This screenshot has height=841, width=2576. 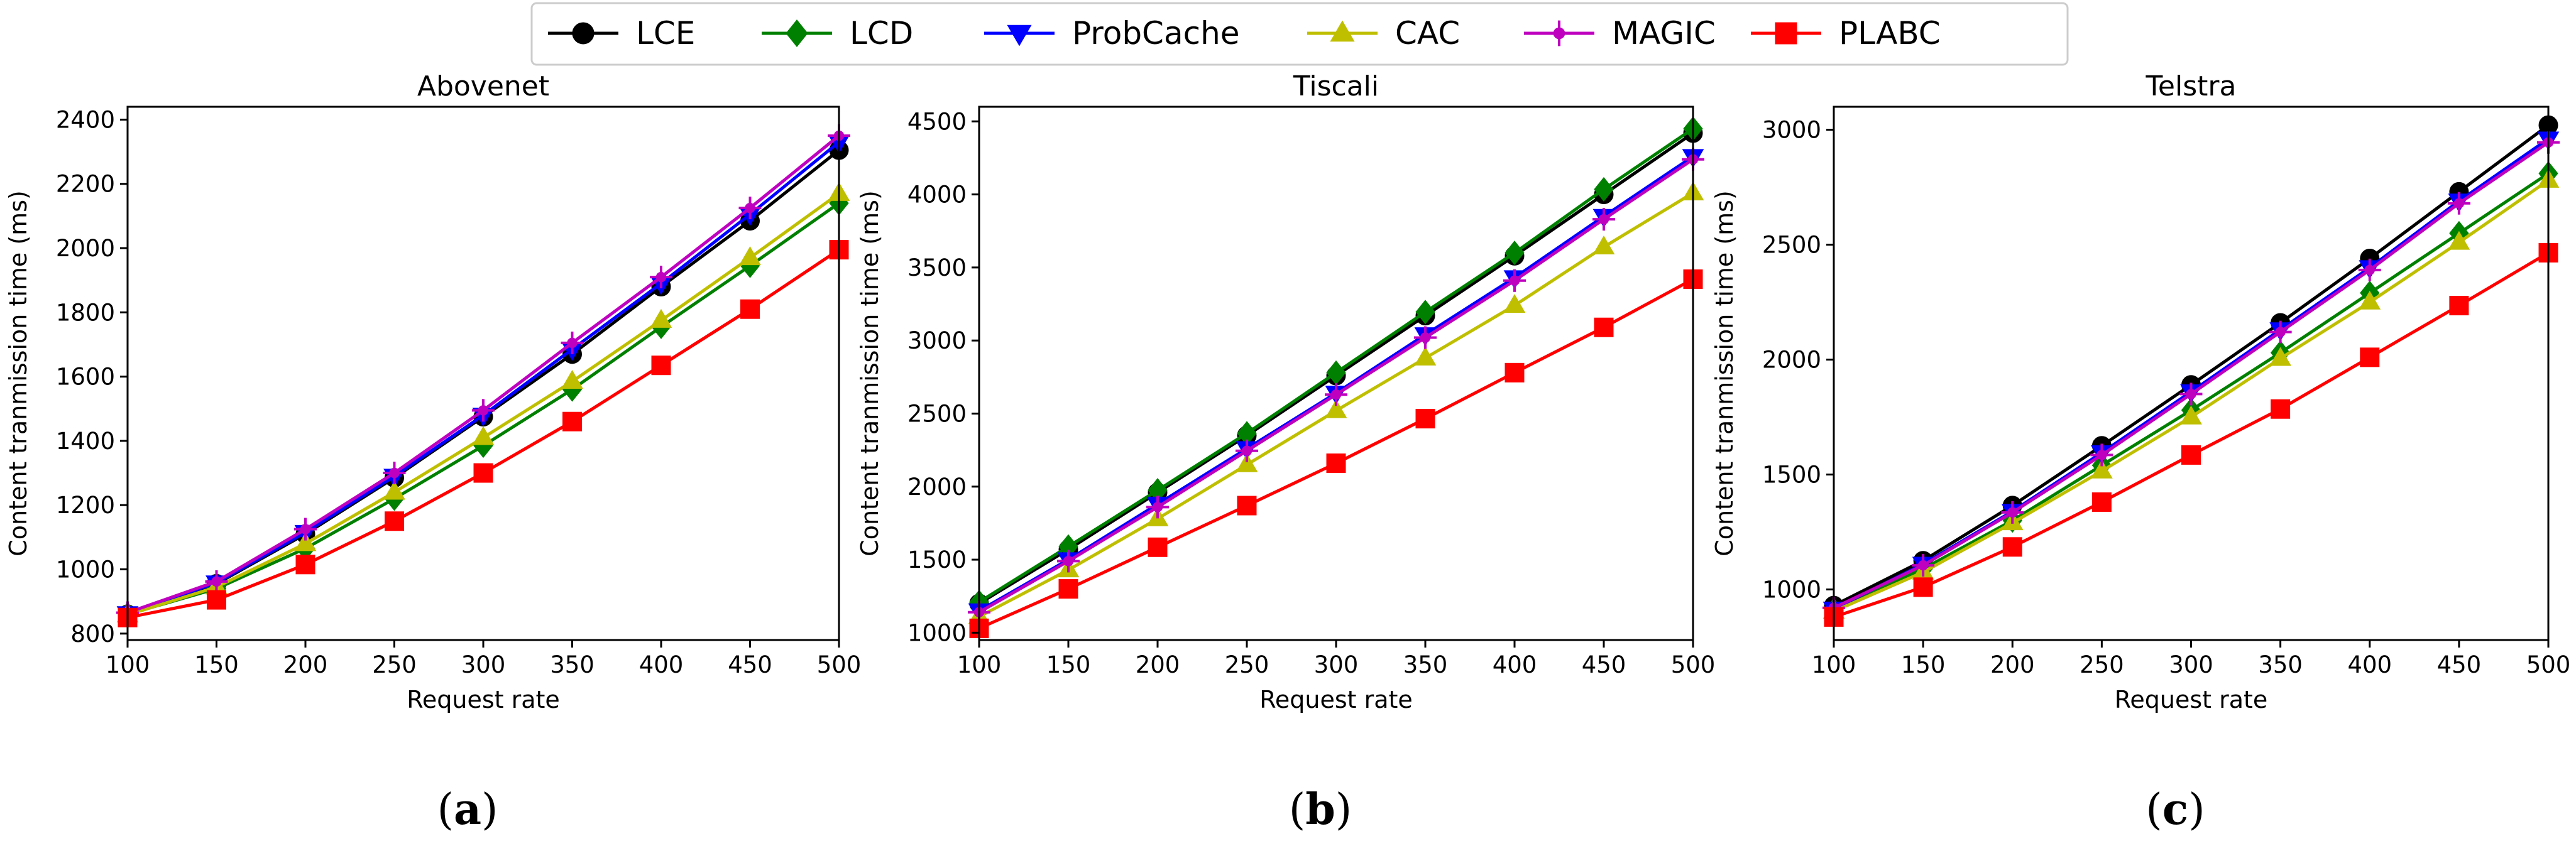 What do you see at coordinates (1890, 33) in the screenshot?
I see `legend-label: PLABC` at bounding box center [1890, 33].